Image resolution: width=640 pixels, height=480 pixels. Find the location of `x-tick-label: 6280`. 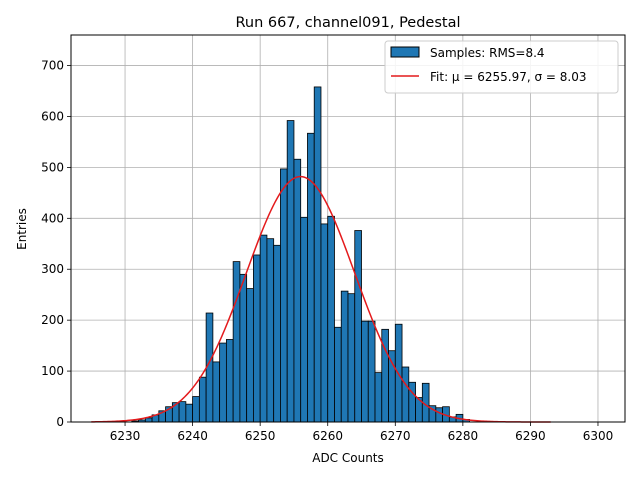

x-tick-label: 6280 is located at coordinates (463, 436).